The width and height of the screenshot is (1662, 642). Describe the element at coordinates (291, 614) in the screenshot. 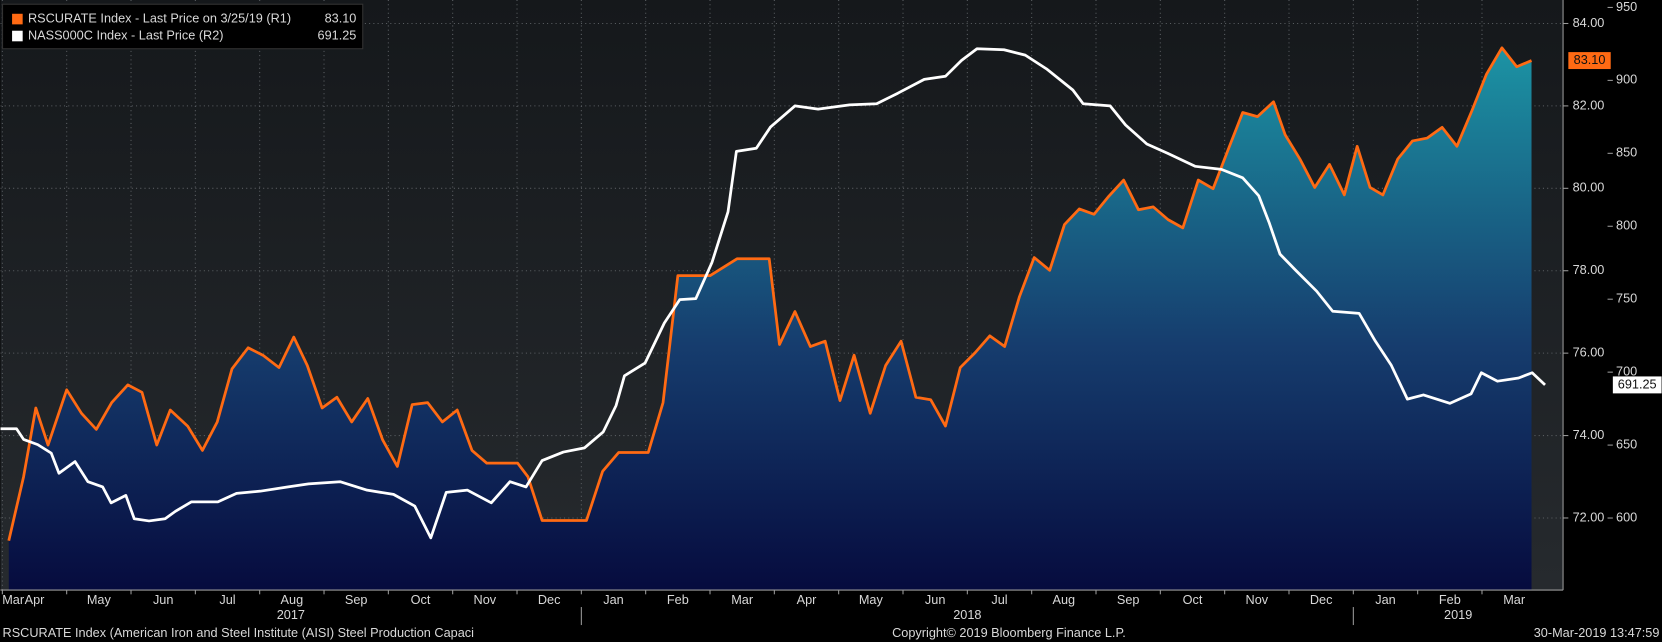

I see `year-label: 2017` at that location.